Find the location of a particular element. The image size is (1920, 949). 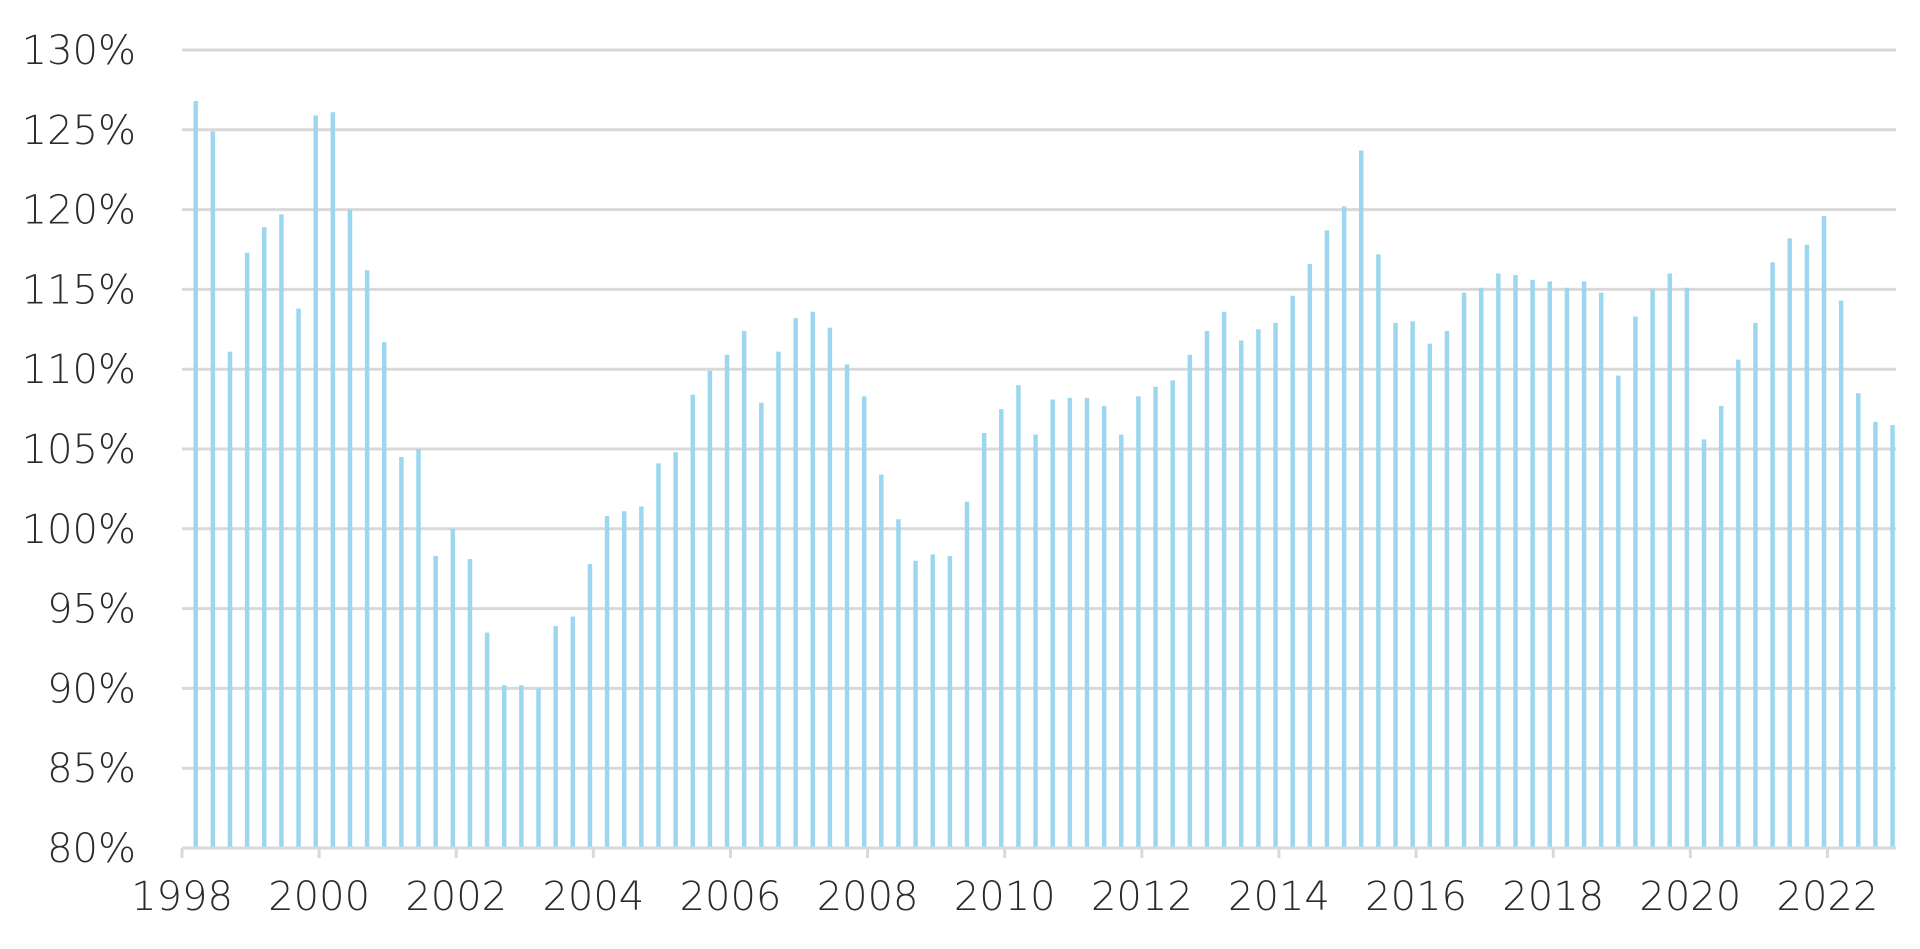

y-tick-label: 120% is located at coordinates (79, 211).